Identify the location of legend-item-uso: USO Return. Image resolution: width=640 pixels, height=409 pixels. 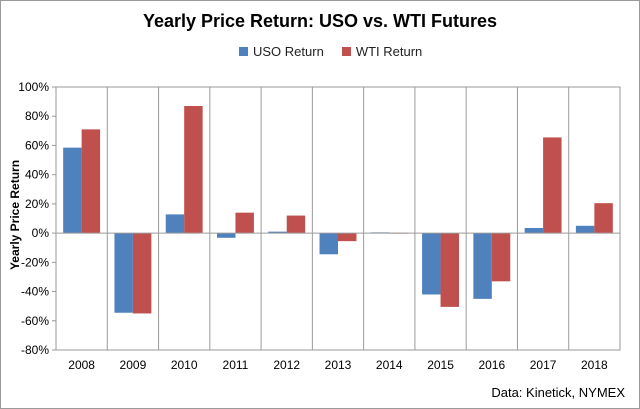
(281, 51).